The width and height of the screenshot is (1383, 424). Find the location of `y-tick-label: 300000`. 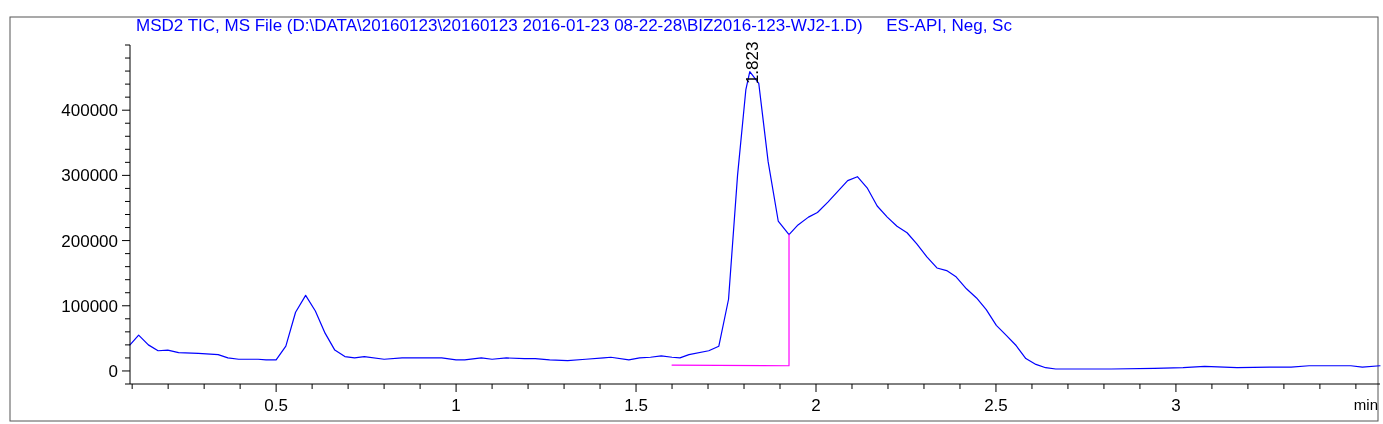

y-tick-label: 300000 is located at coordinates (89, 176).